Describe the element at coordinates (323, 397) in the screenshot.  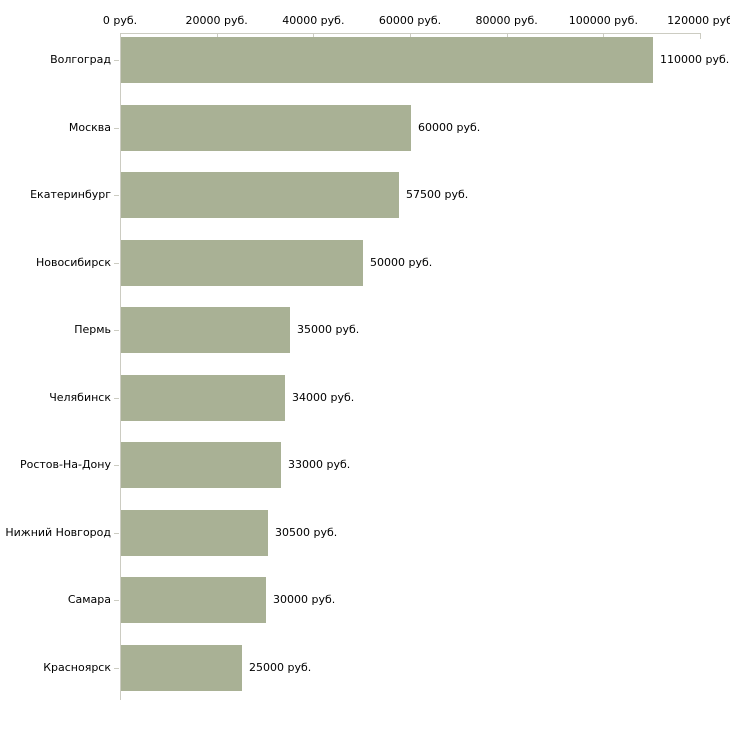
I see `value-label: 34000 руб.` at that location.